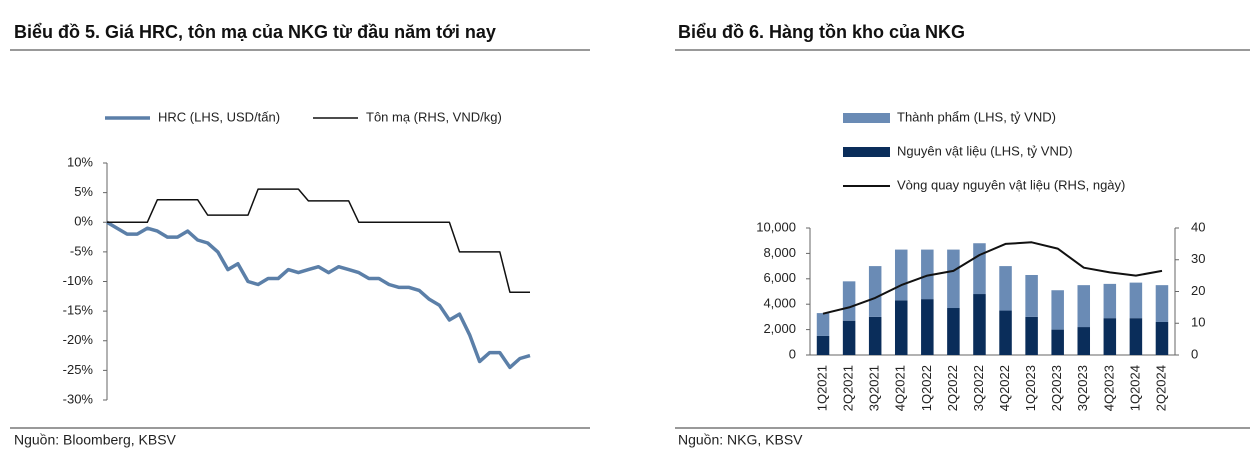 The width and height of the screenshot is (1250, 462). I want to click on x-tick-label: 3Q2023, so click(1082, 388).